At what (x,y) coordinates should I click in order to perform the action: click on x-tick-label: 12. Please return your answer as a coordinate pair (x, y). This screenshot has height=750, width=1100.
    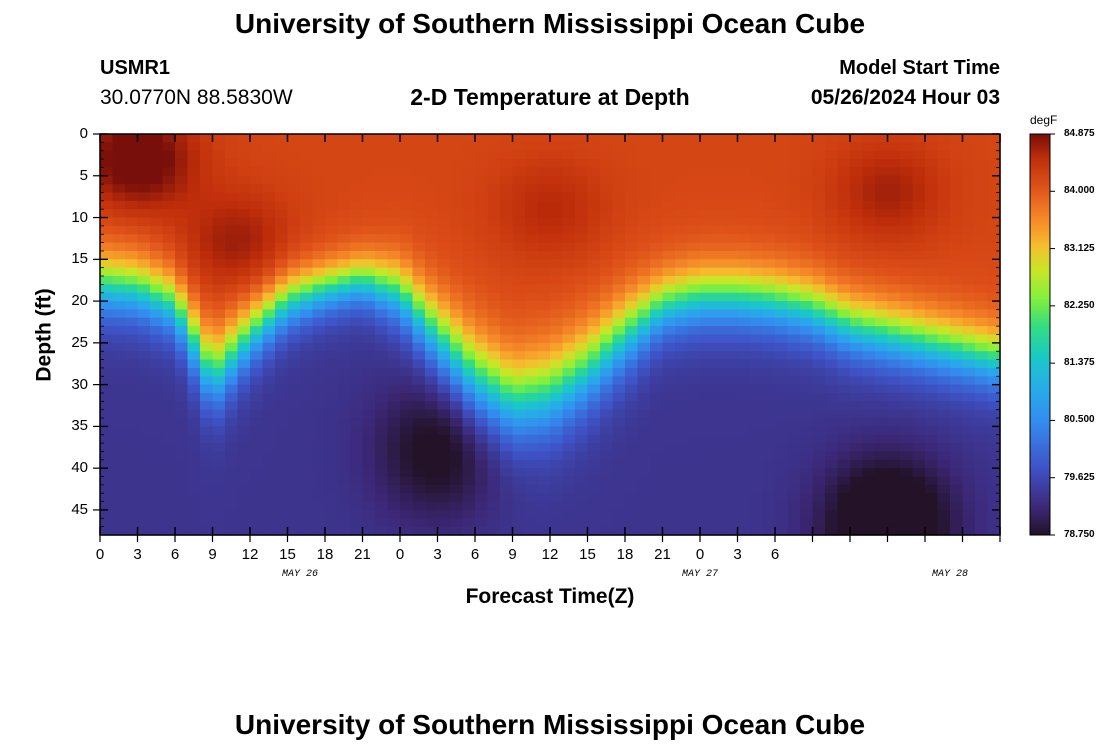
    Looking at the image, I should click on (250, 554).